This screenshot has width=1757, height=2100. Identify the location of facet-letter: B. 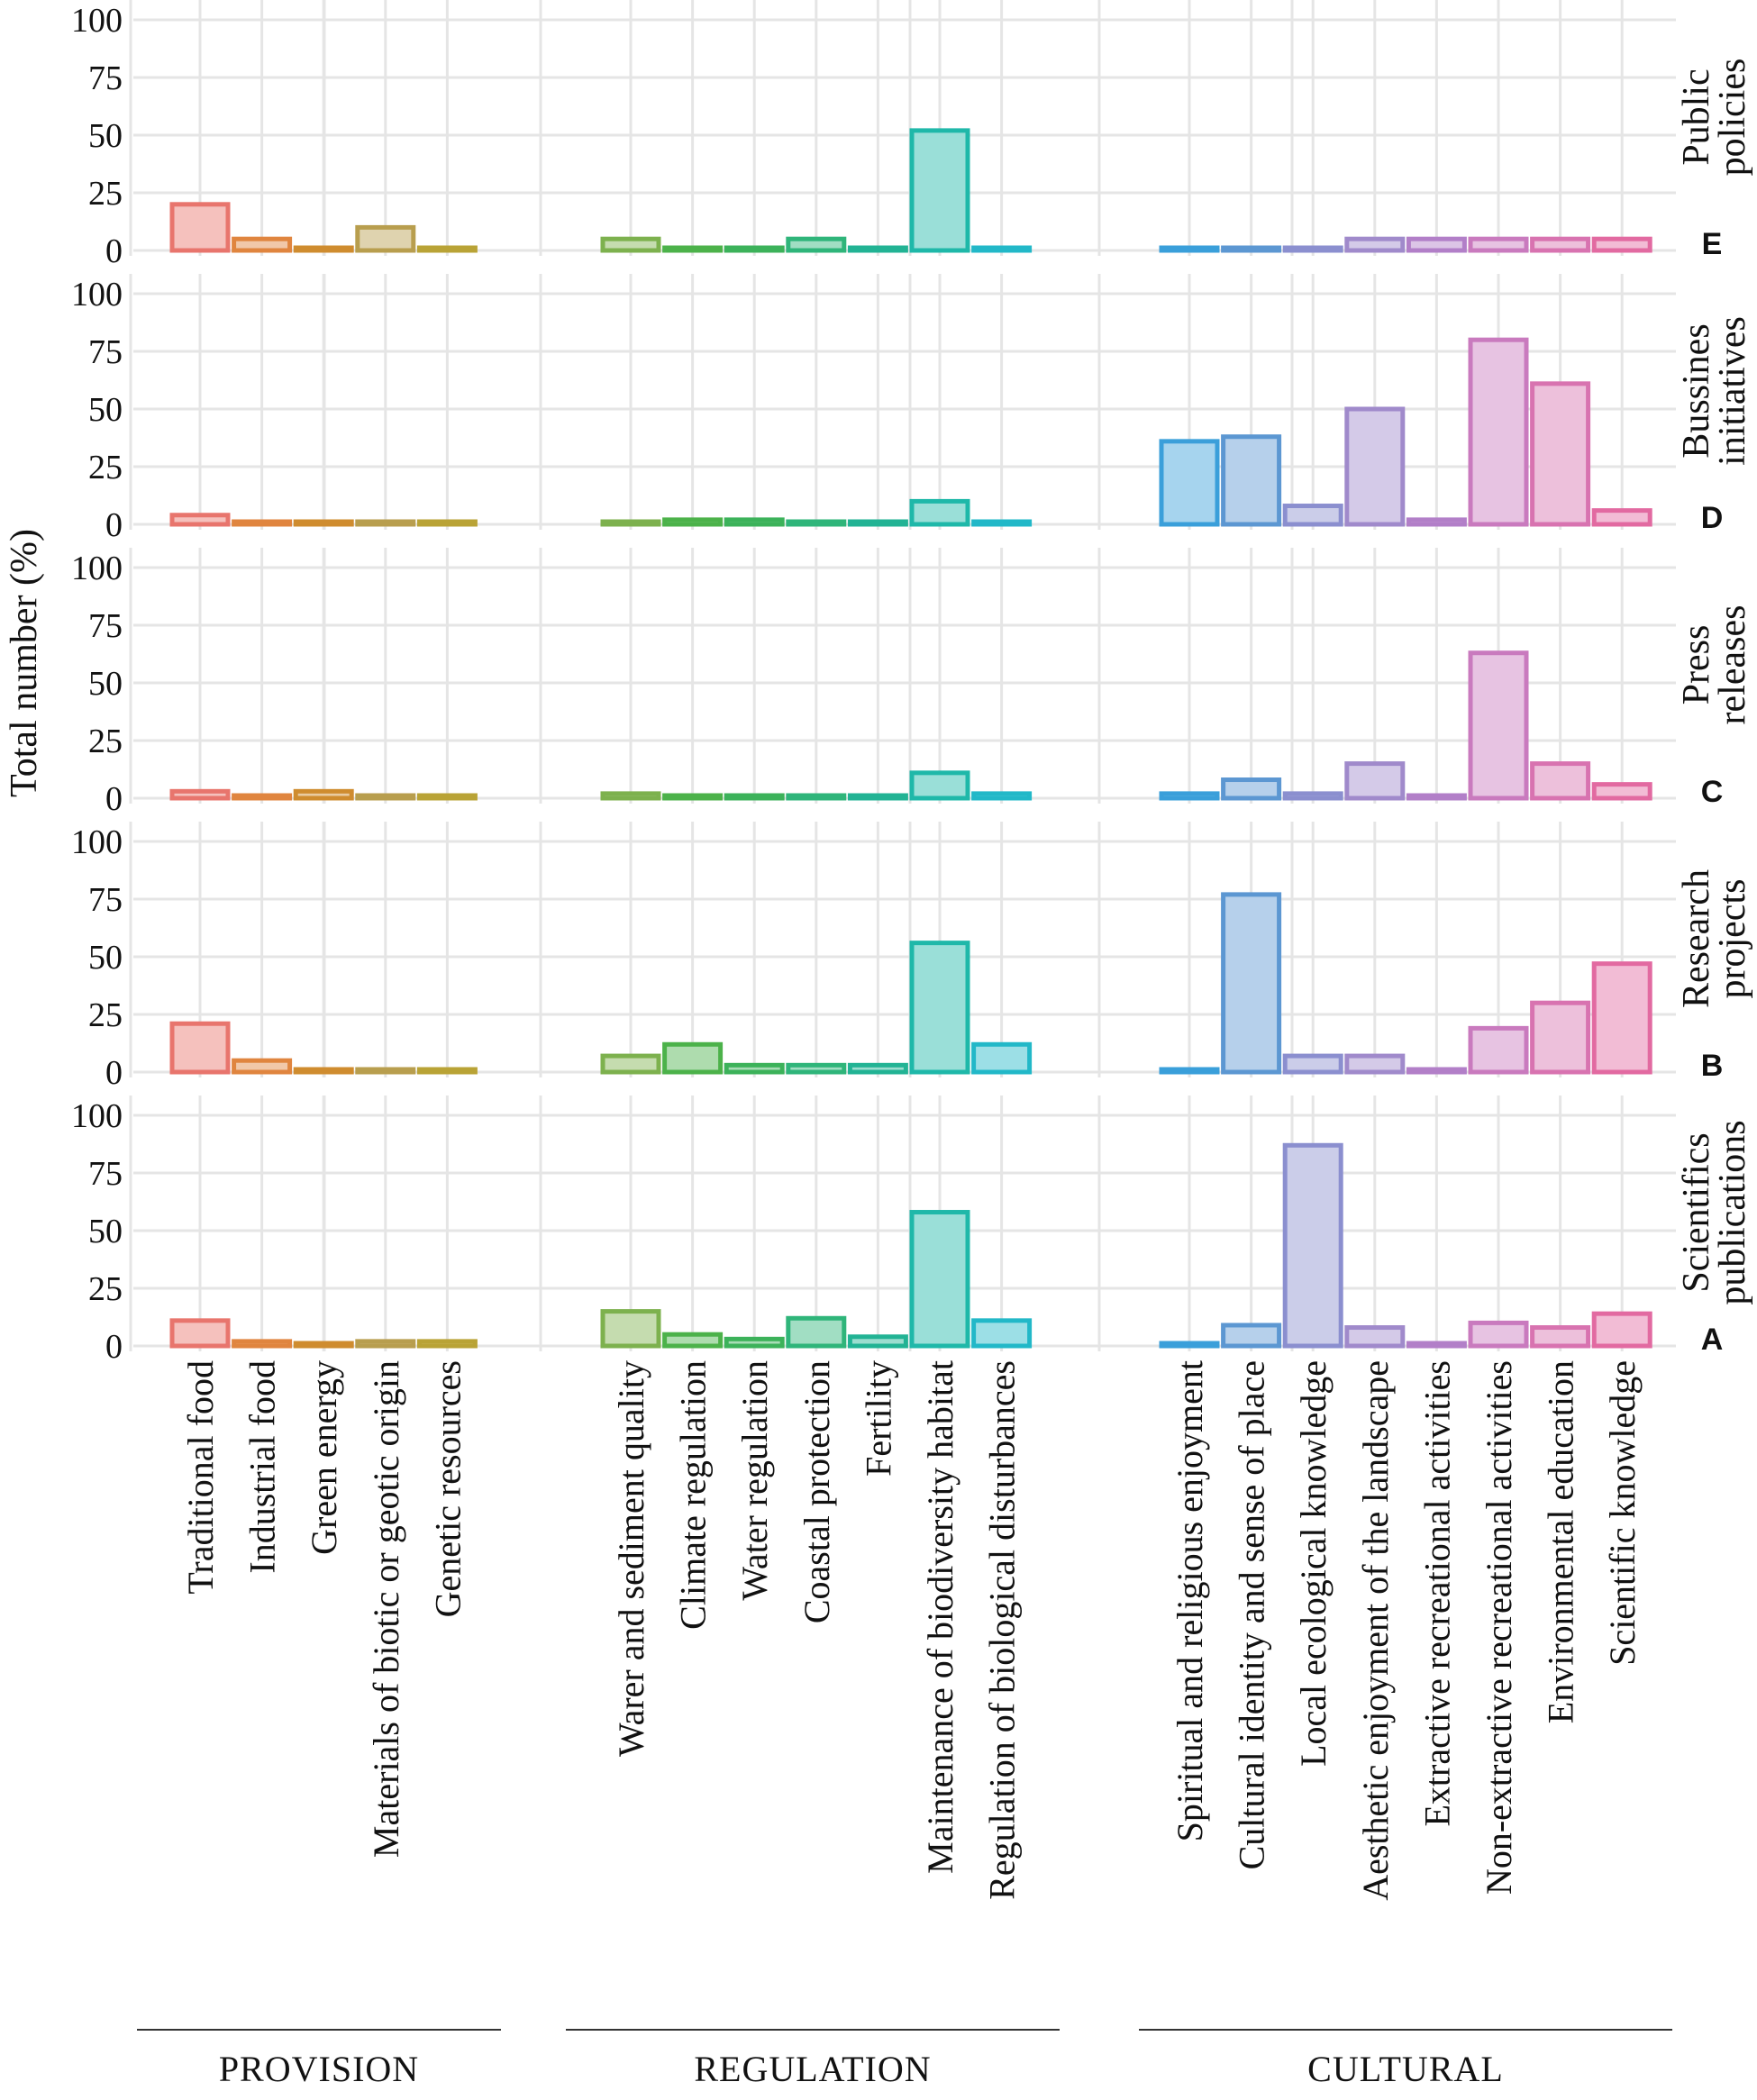
(1712, 1066).